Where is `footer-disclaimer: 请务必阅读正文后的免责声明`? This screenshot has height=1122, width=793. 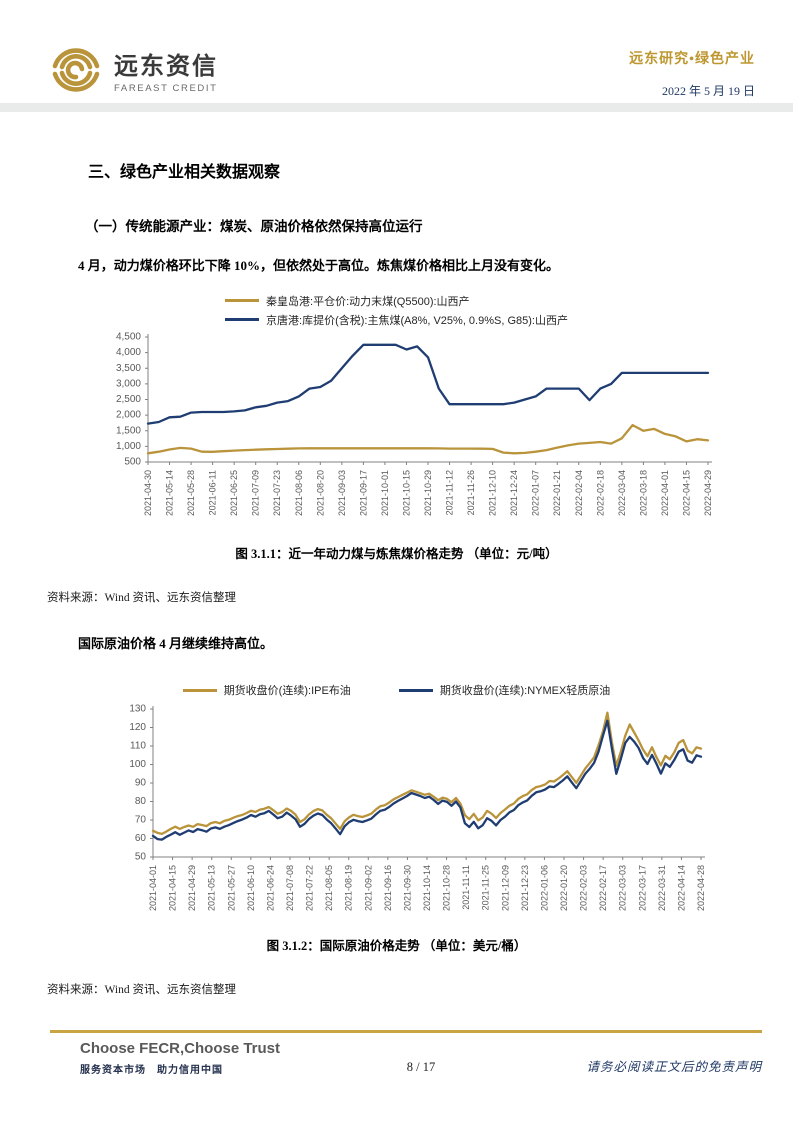 footer-disclaimer: 请务必阅读正文后的免责声明 is located at coordinates (674, 1067).